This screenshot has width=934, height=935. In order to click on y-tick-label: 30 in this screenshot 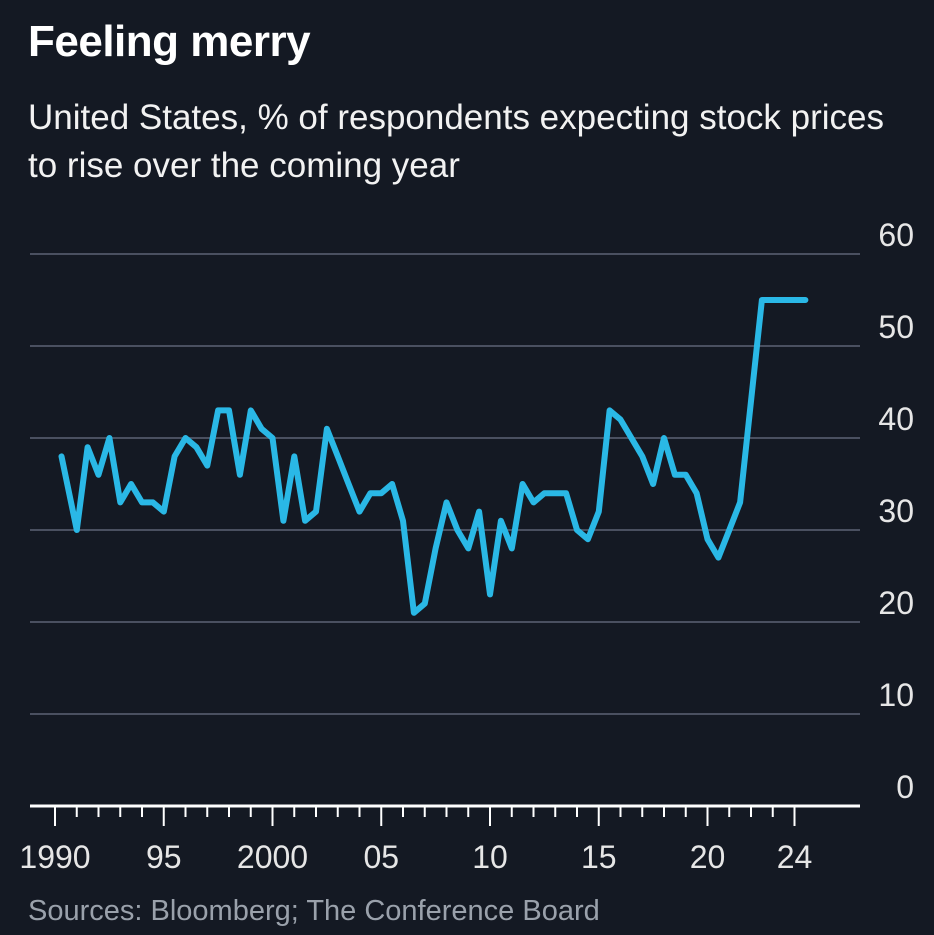, I will do `click(896, 511)`.